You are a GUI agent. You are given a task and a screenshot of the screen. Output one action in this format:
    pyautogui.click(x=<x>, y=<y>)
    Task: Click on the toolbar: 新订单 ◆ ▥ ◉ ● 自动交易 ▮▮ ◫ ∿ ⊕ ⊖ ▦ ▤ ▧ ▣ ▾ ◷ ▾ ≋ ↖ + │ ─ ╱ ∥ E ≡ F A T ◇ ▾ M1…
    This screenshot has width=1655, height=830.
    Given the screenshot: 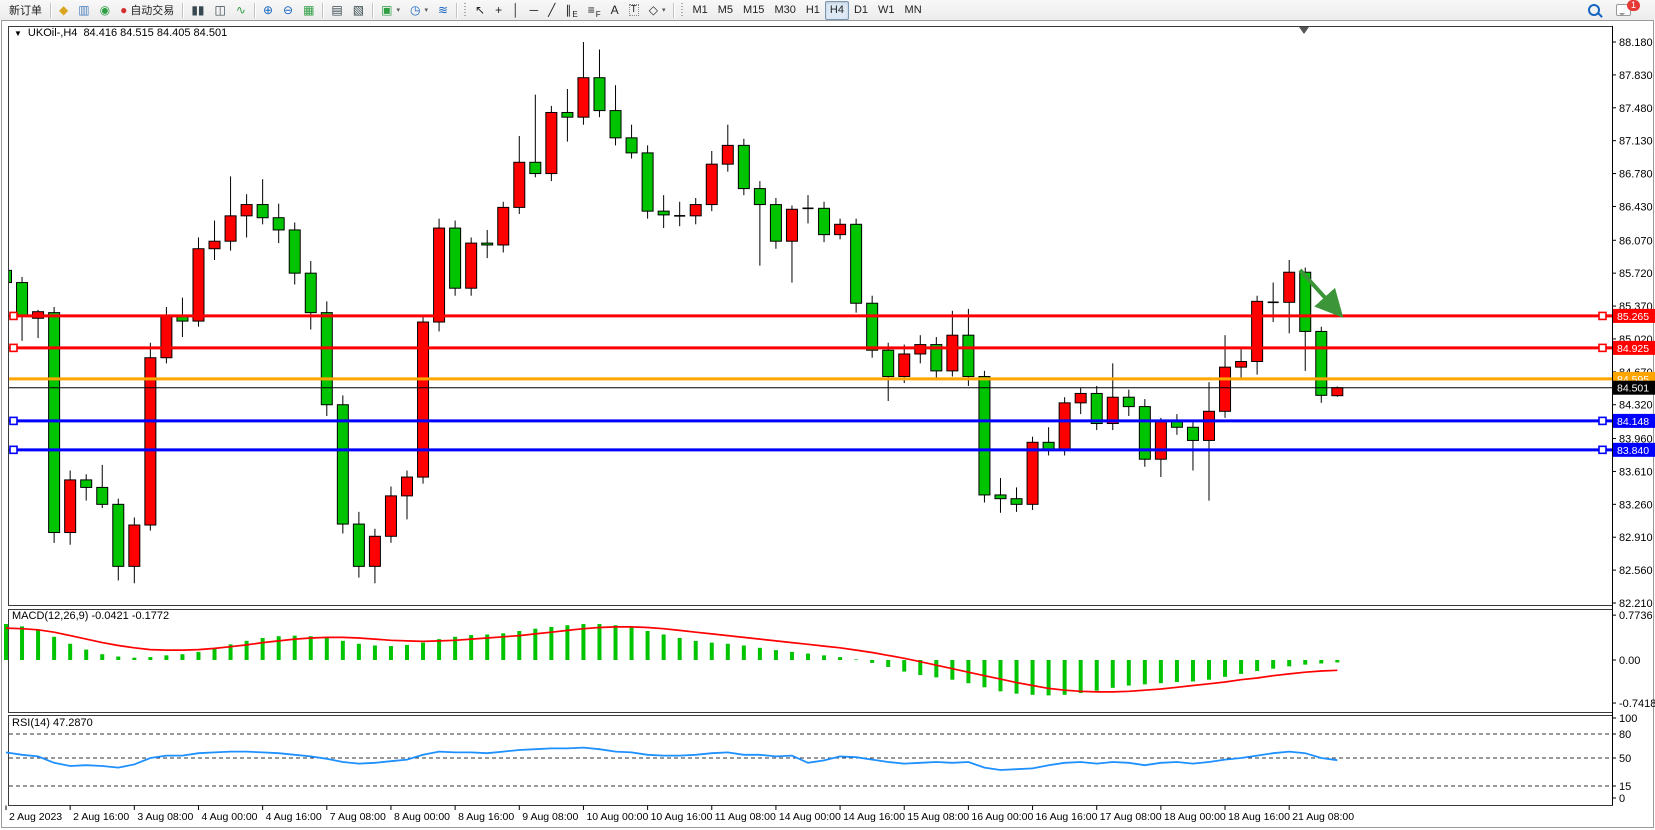 What is the action you would take?
    pyautogui.click(x=827, y=10)
    